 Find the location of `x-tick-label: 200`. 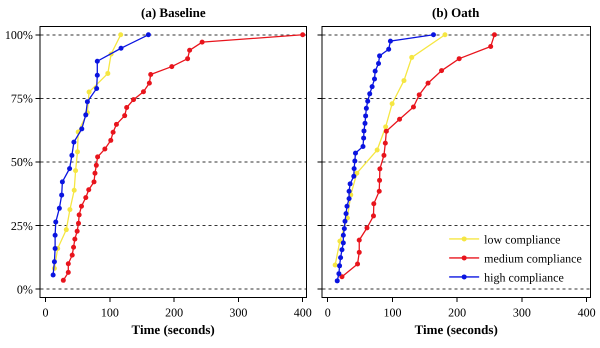

x-tick-label: 200 is located at coordinates (457, 312).